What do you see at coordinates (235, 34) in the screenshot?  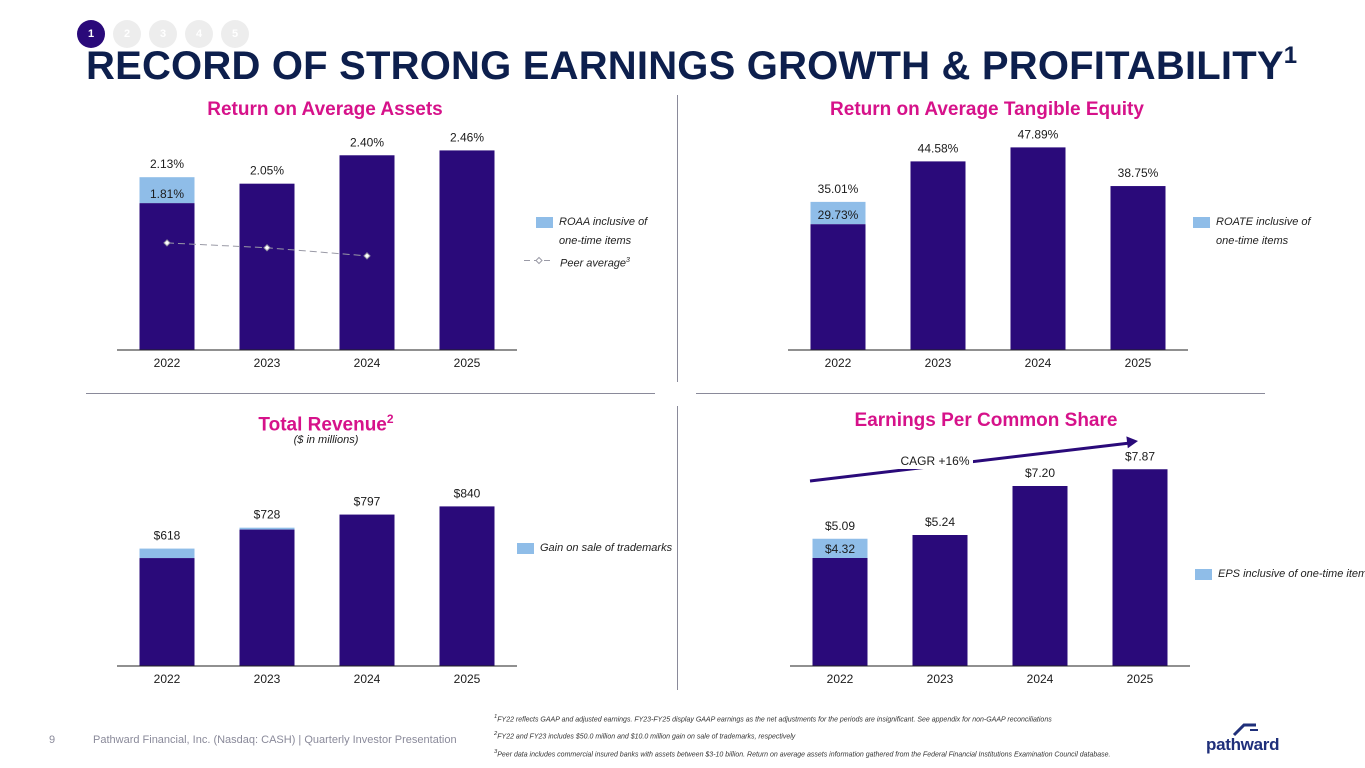 I see `nav-dot-5: 5` at bounding box center [235, 34].